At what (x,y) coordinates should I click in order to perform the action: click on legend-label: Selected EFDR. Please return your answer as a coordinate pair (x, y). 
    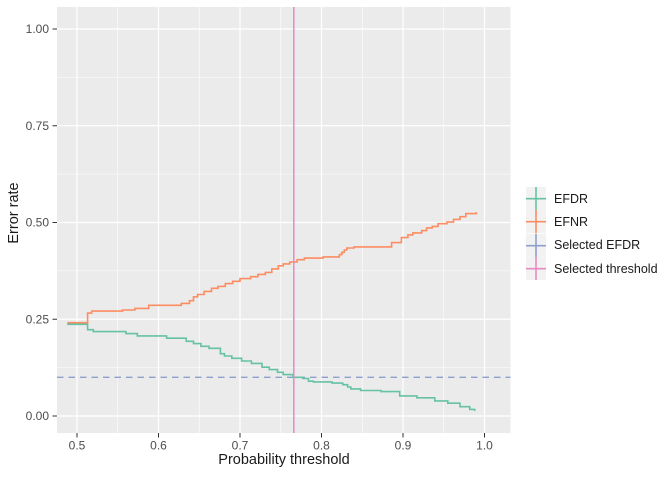
    Looking at the image, I should click on (597, 245).